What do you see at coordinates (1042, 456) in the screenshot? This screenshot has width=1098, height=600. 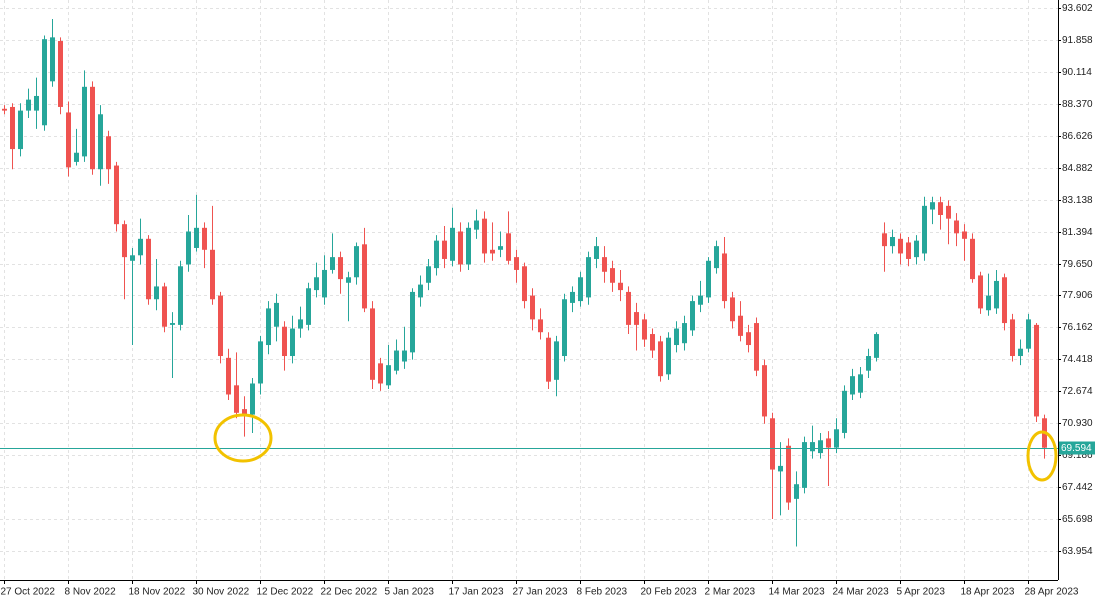 I see `highlight-ellipse` at bounding box center [1042, 456].